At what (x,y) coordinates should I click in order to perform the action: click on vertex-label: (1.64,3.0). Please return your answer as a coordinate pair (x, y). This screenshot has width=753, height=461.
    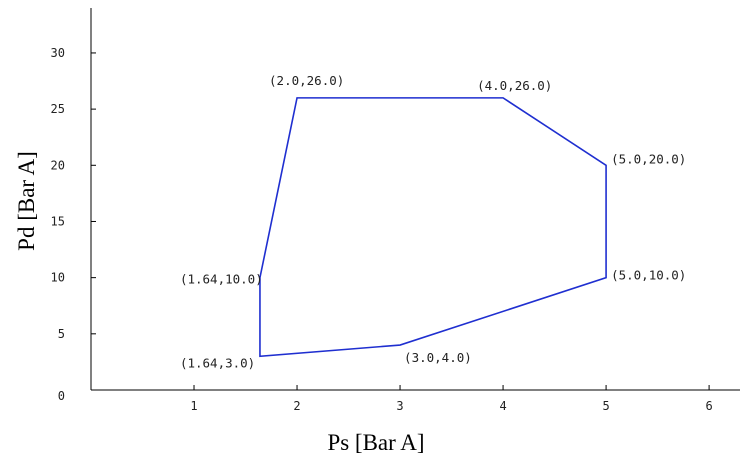
    Looking at the image, I should click on (217, 362).